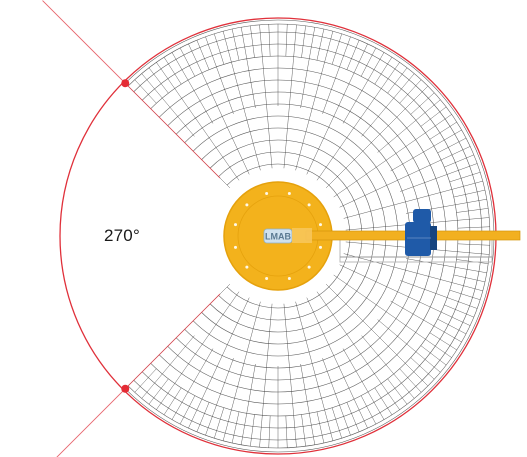 The image size is (527, 457). Describe the element at coordinates (422, 216) in the screenshot. I see `motor-top` at that location.